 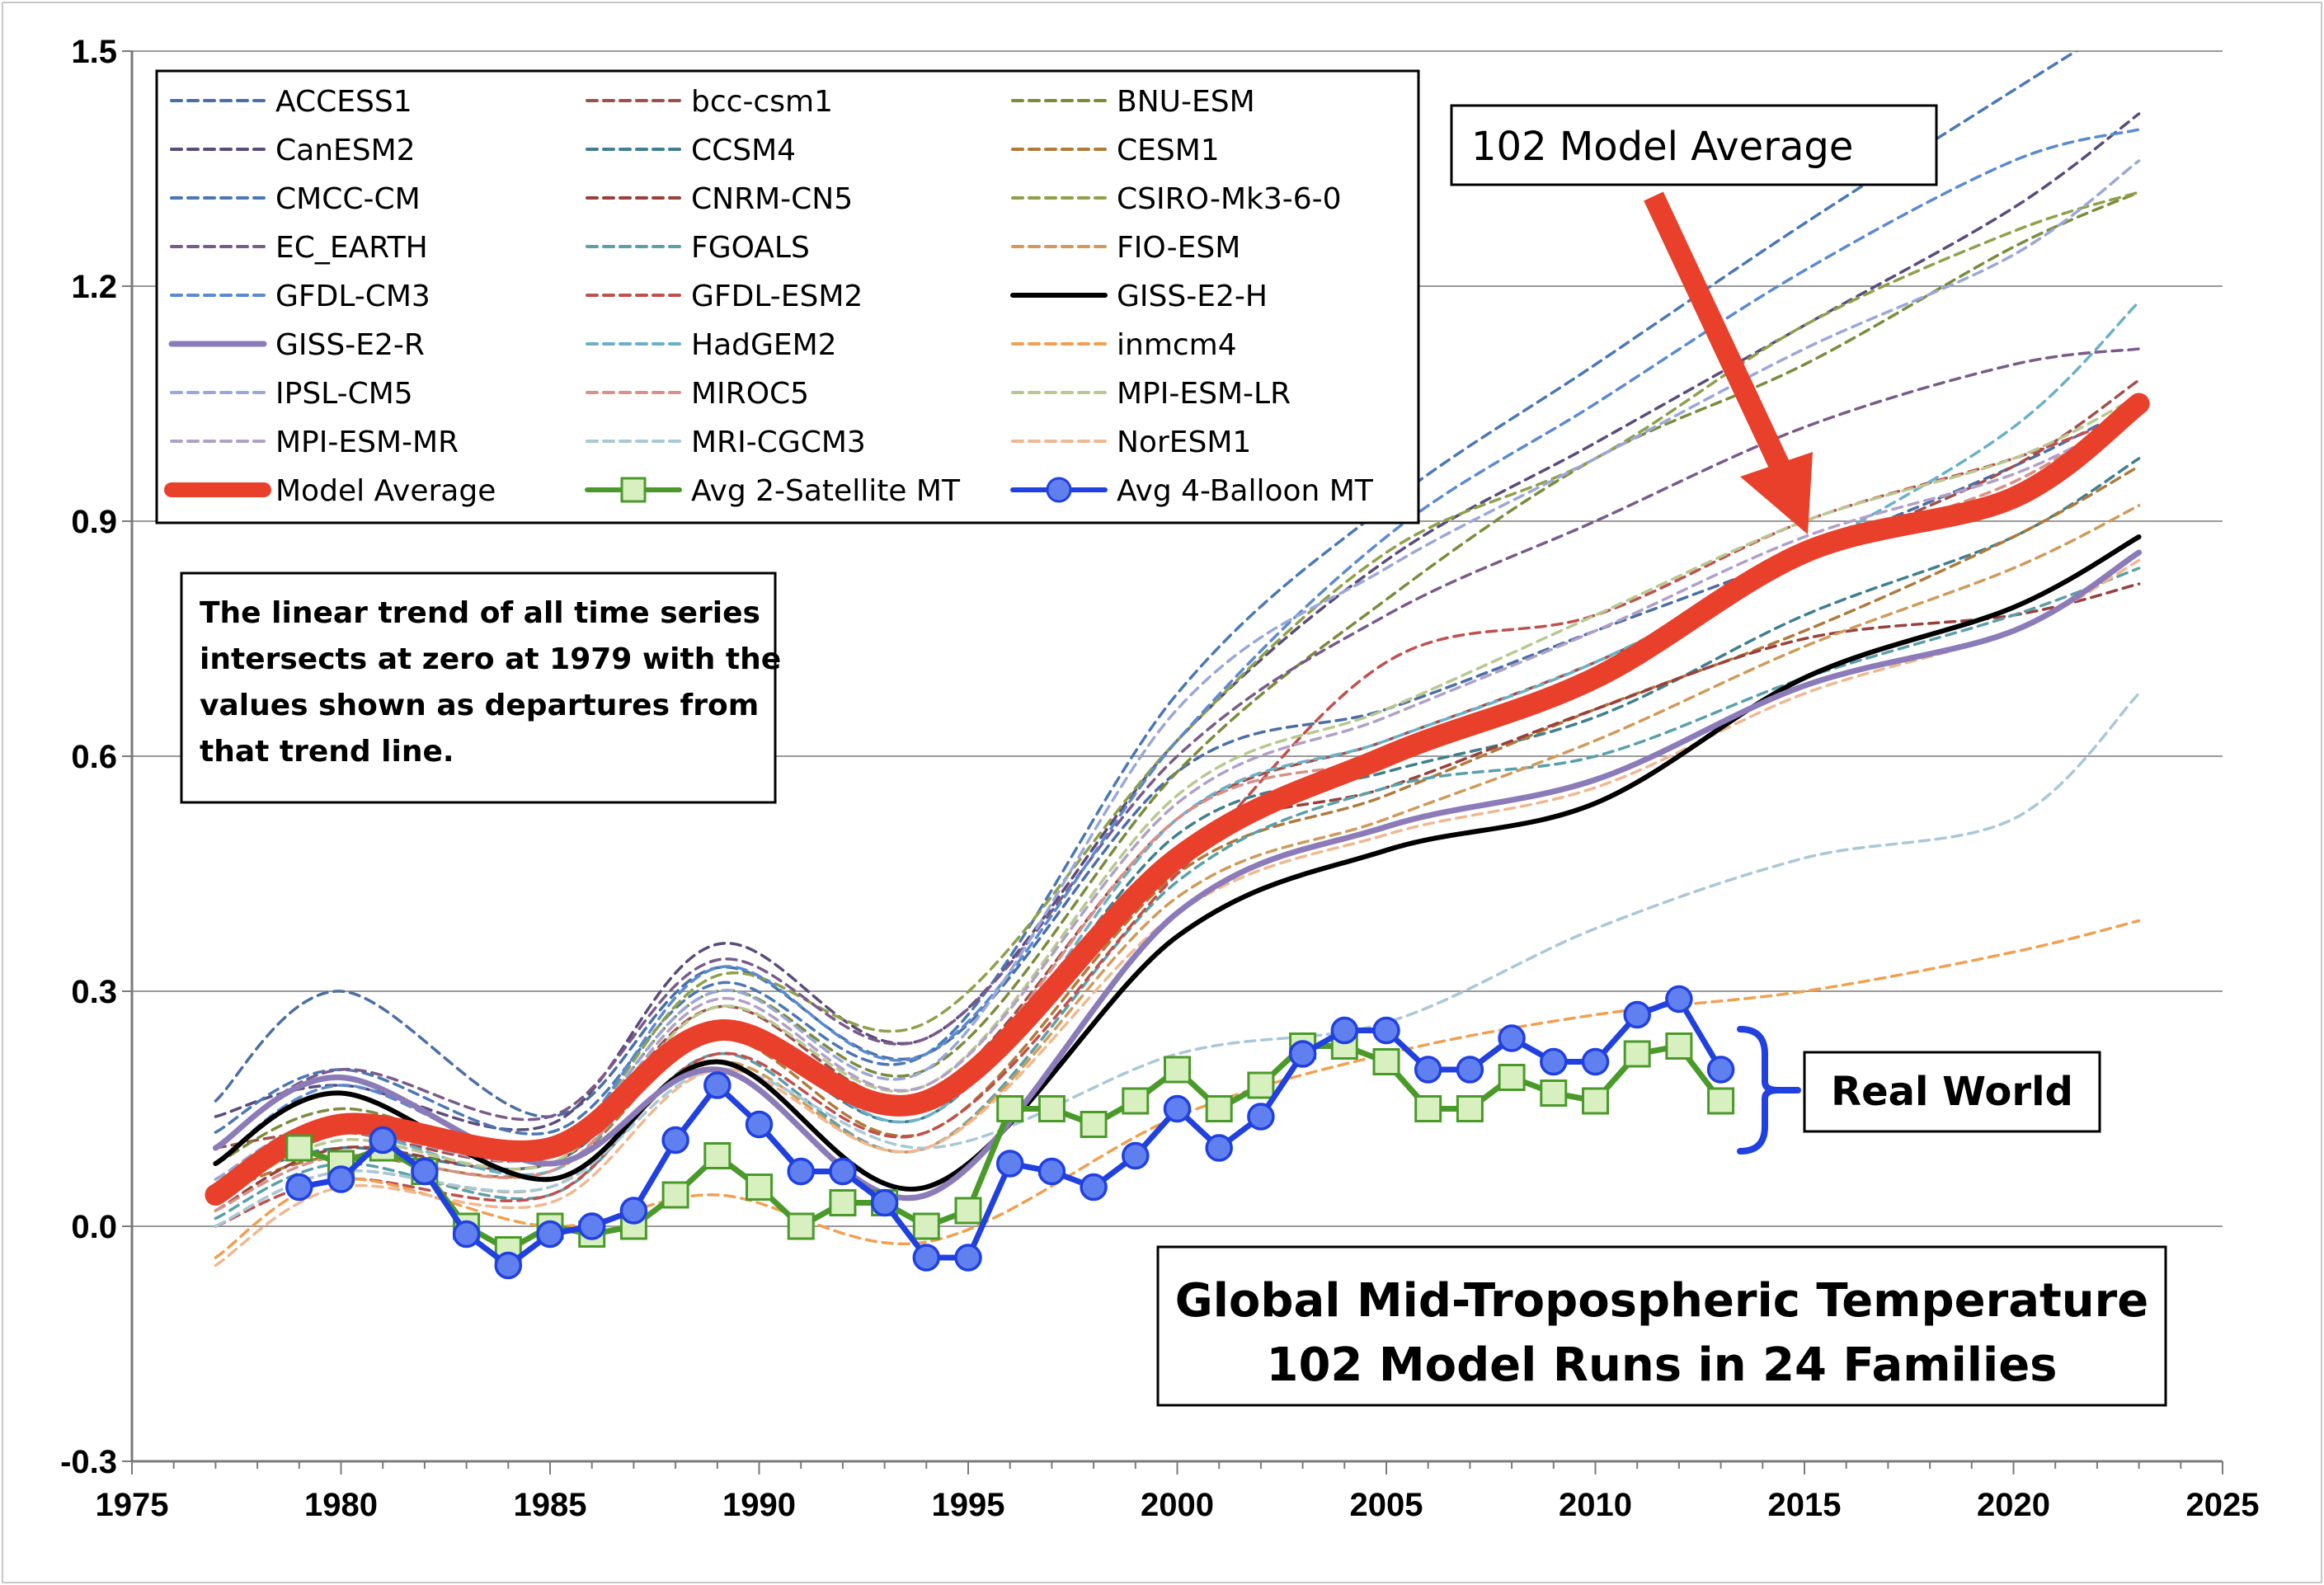 I want to click on note-box, so click(x=478, y=688).